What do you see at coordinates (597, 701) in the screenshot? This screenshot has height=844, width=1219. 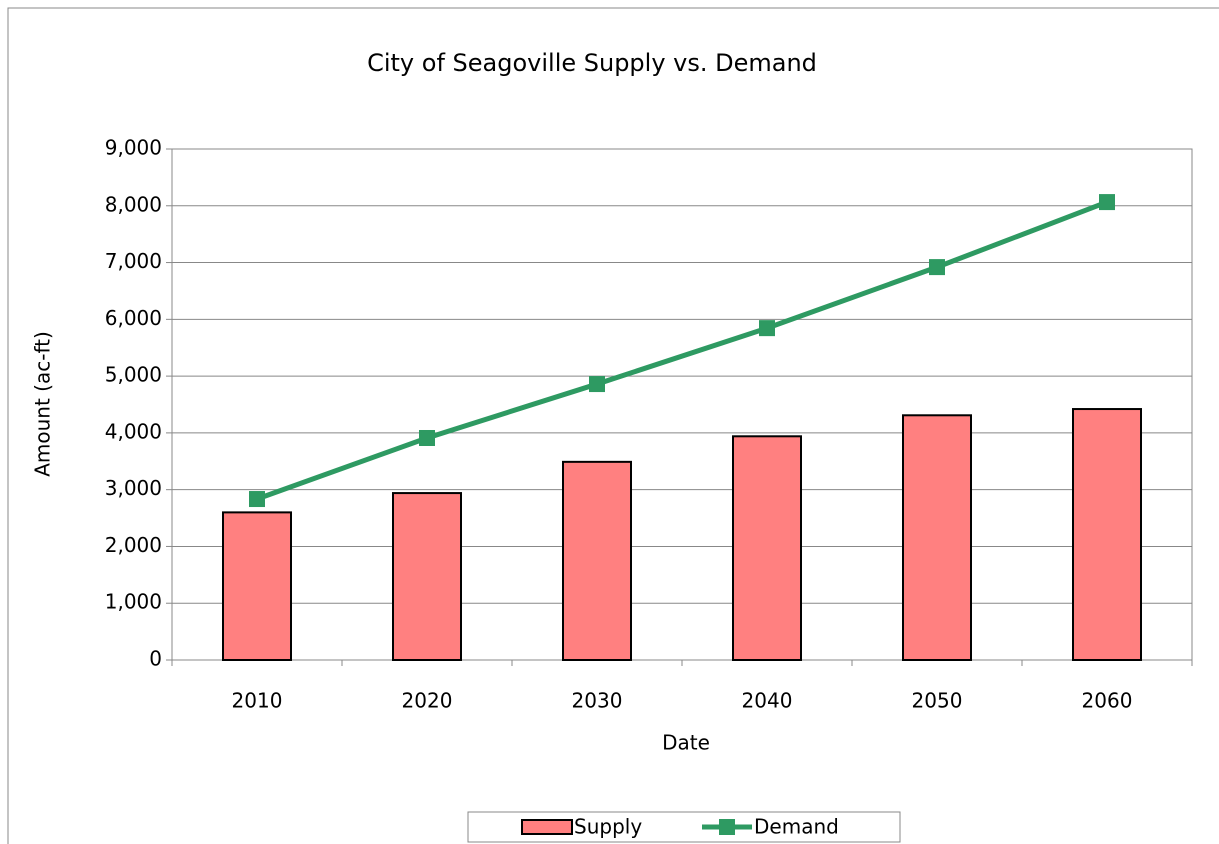 I see `x-tick-label: 2030` at bounding box center [597, 701].